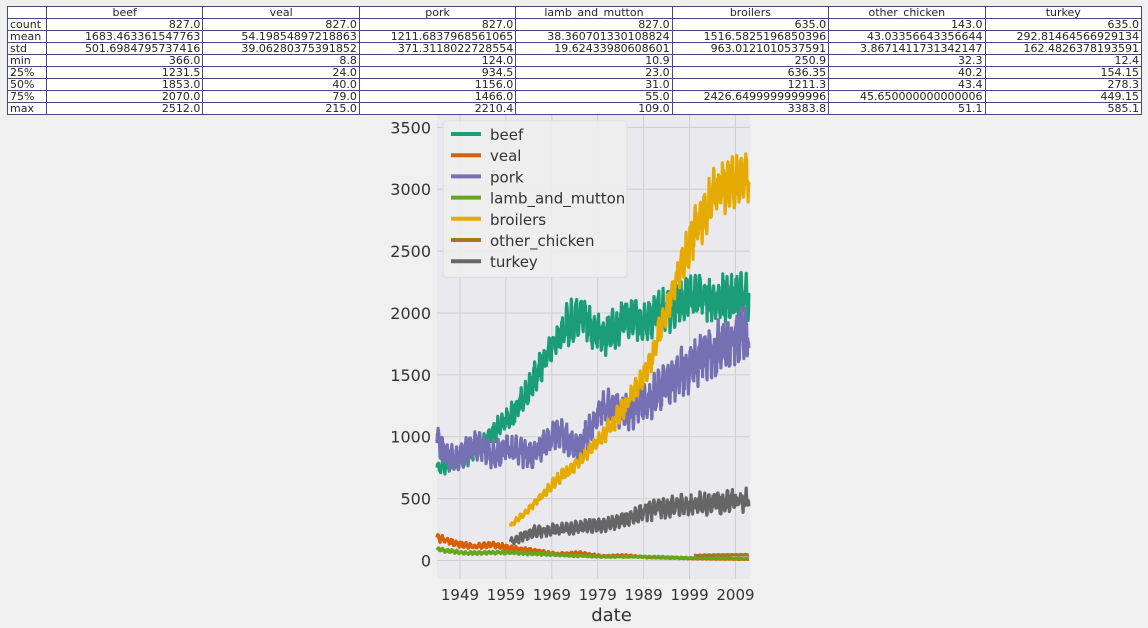 This screenshot has height=628, width=1148. Describe the element at coordinates (437, 96) in the screenshot. I see `table-cell: 1466.0` at that location.